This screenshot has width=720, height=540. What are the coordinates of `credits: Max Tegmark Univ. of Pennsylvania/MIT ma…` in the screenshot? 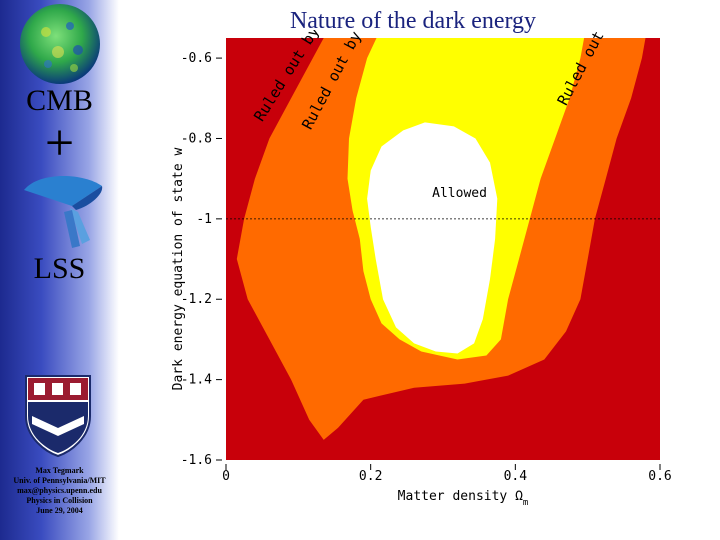 It's located at (59, 491).